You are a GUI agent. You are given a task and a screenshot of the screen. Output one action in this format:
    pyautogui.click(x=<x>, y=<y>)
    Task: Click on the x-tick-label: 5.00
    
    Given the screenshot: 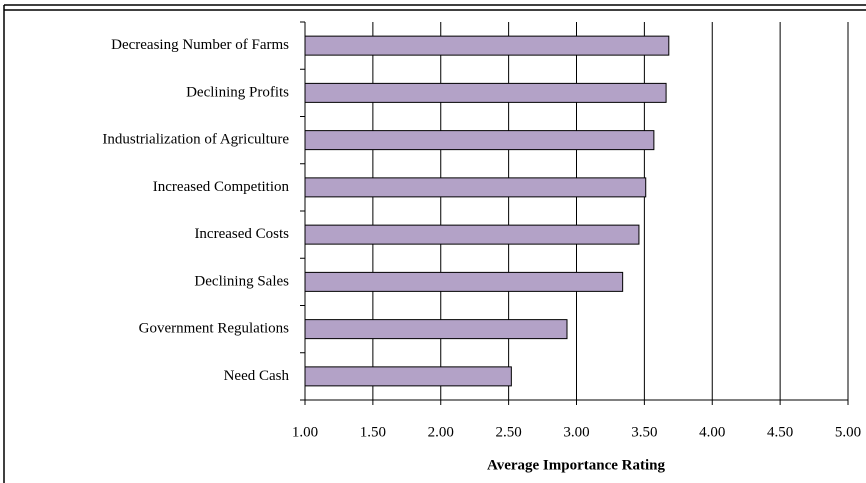 What is the action you would take?
    pyautogui.click(x=848, y=432)
    